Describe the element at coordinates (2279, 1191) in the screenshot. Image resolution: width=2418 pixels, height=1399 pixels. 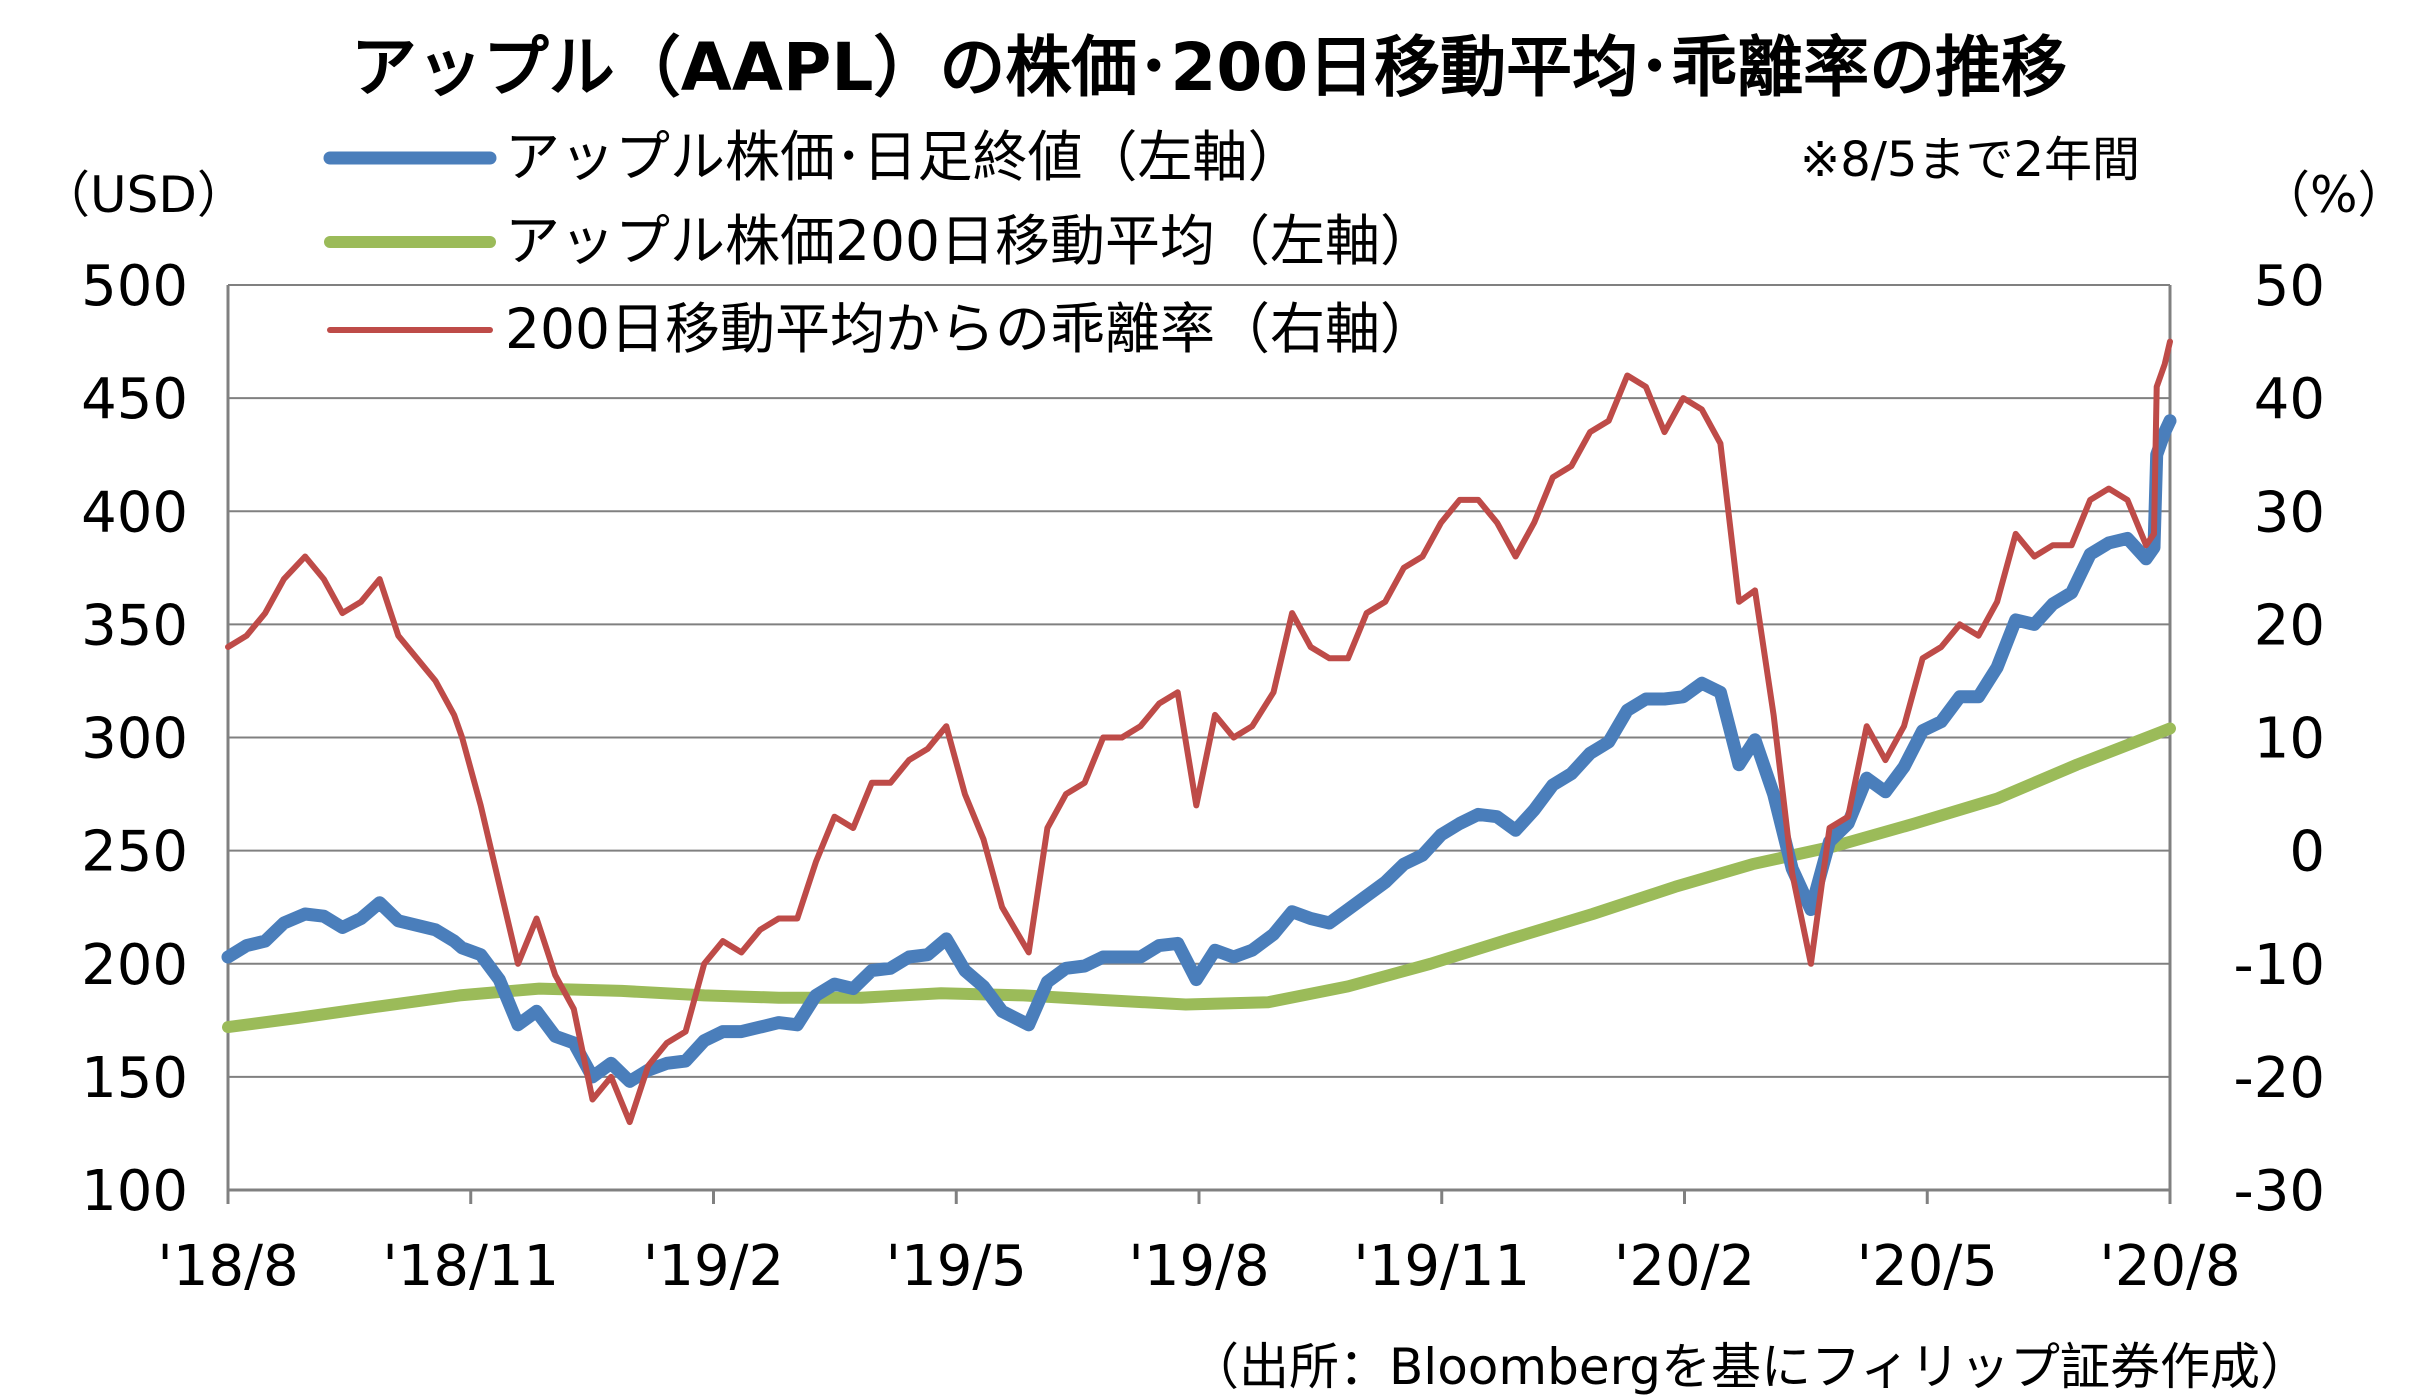
I see `right-tick-label: -30` at that location.